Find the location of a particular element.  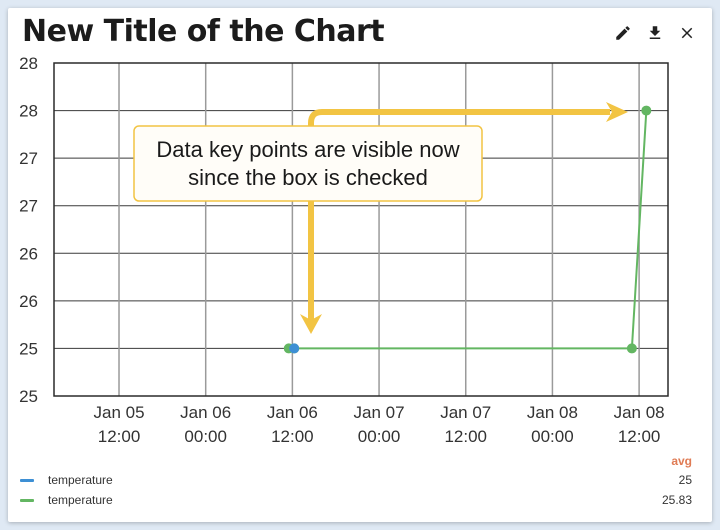

close-button is located at coordinates (687, 33).